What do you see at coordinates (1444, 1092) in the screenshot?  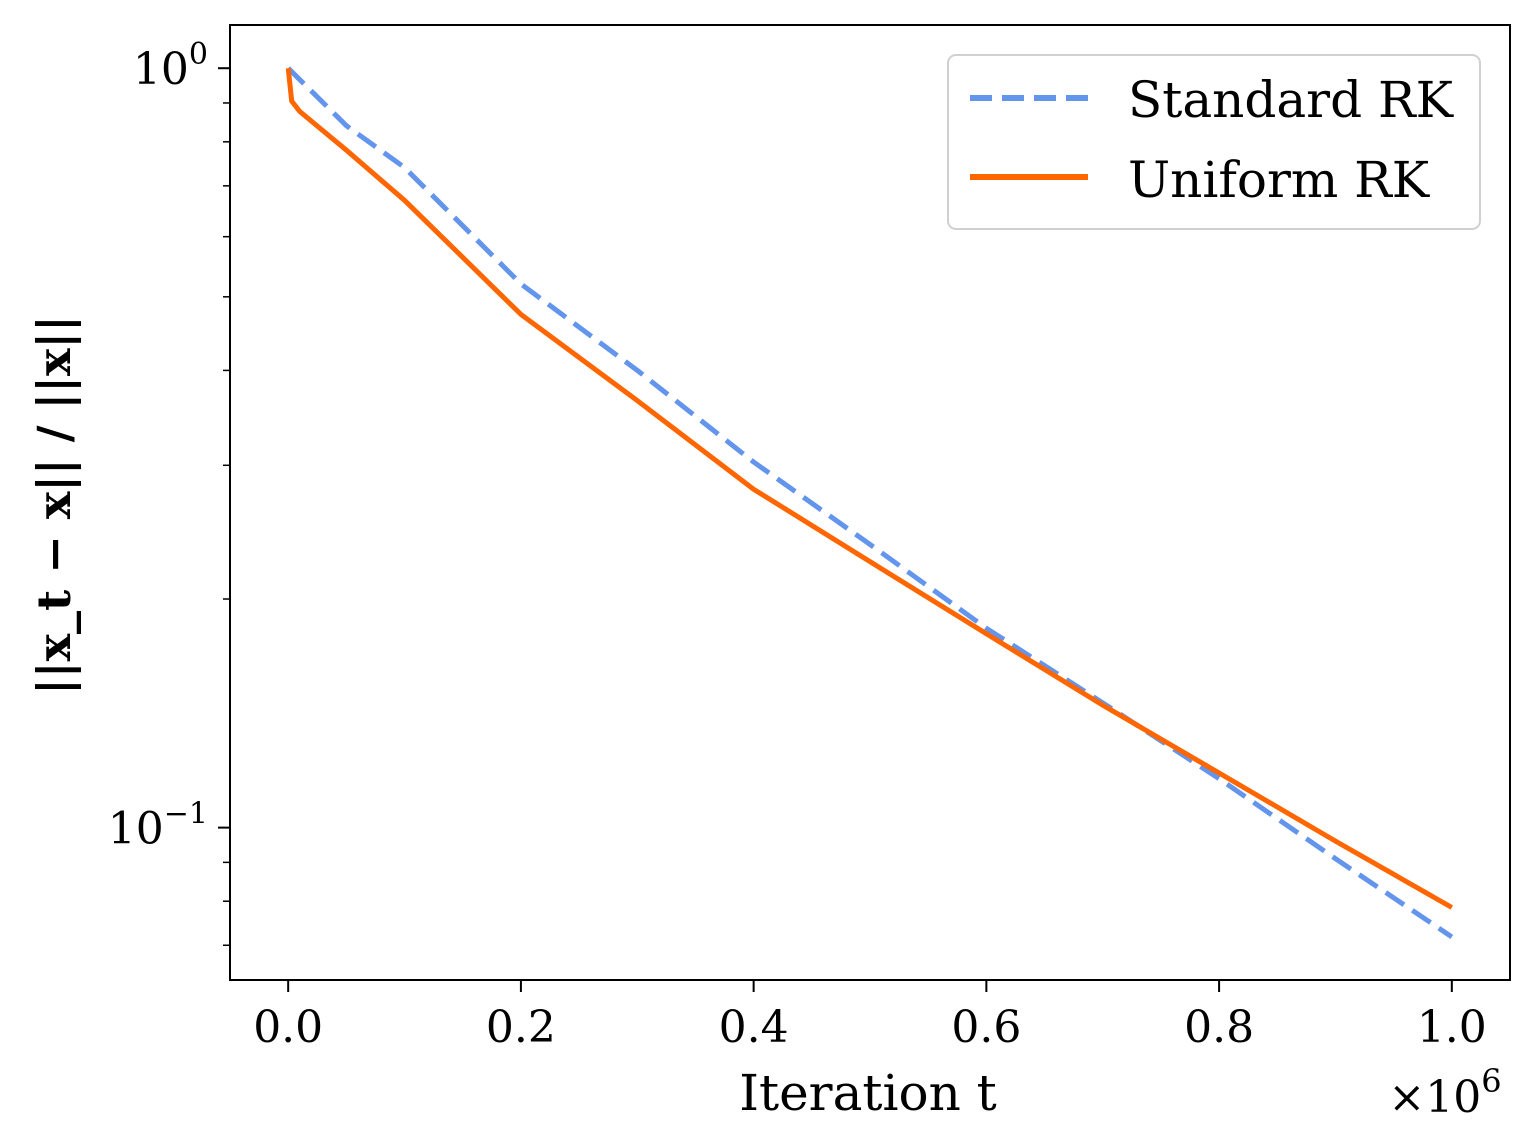 I see `x-multiplier-label: ×10⁶` at bounding box center [1444, 1092].